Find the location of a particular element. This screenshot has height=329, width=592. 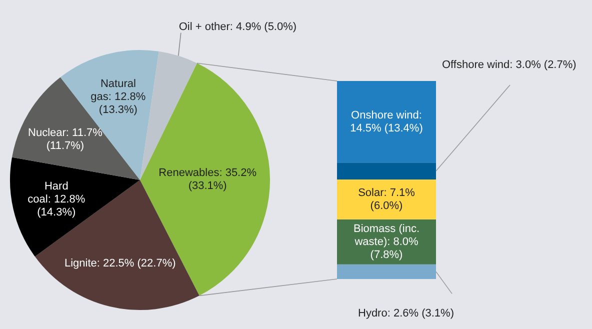

slice-label: Hard coal: 12.8% (14.3%) is located at coordinates (57, 199).